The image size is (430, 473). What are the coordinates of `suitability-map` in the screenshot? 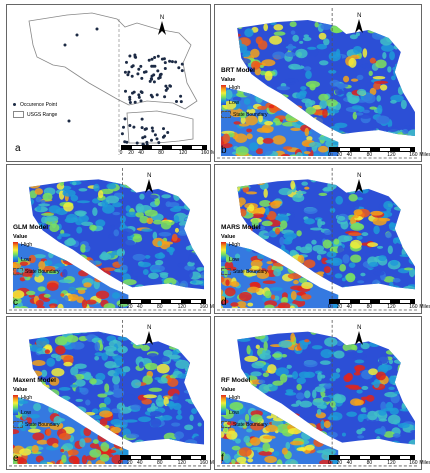 It's located at (109, 393).